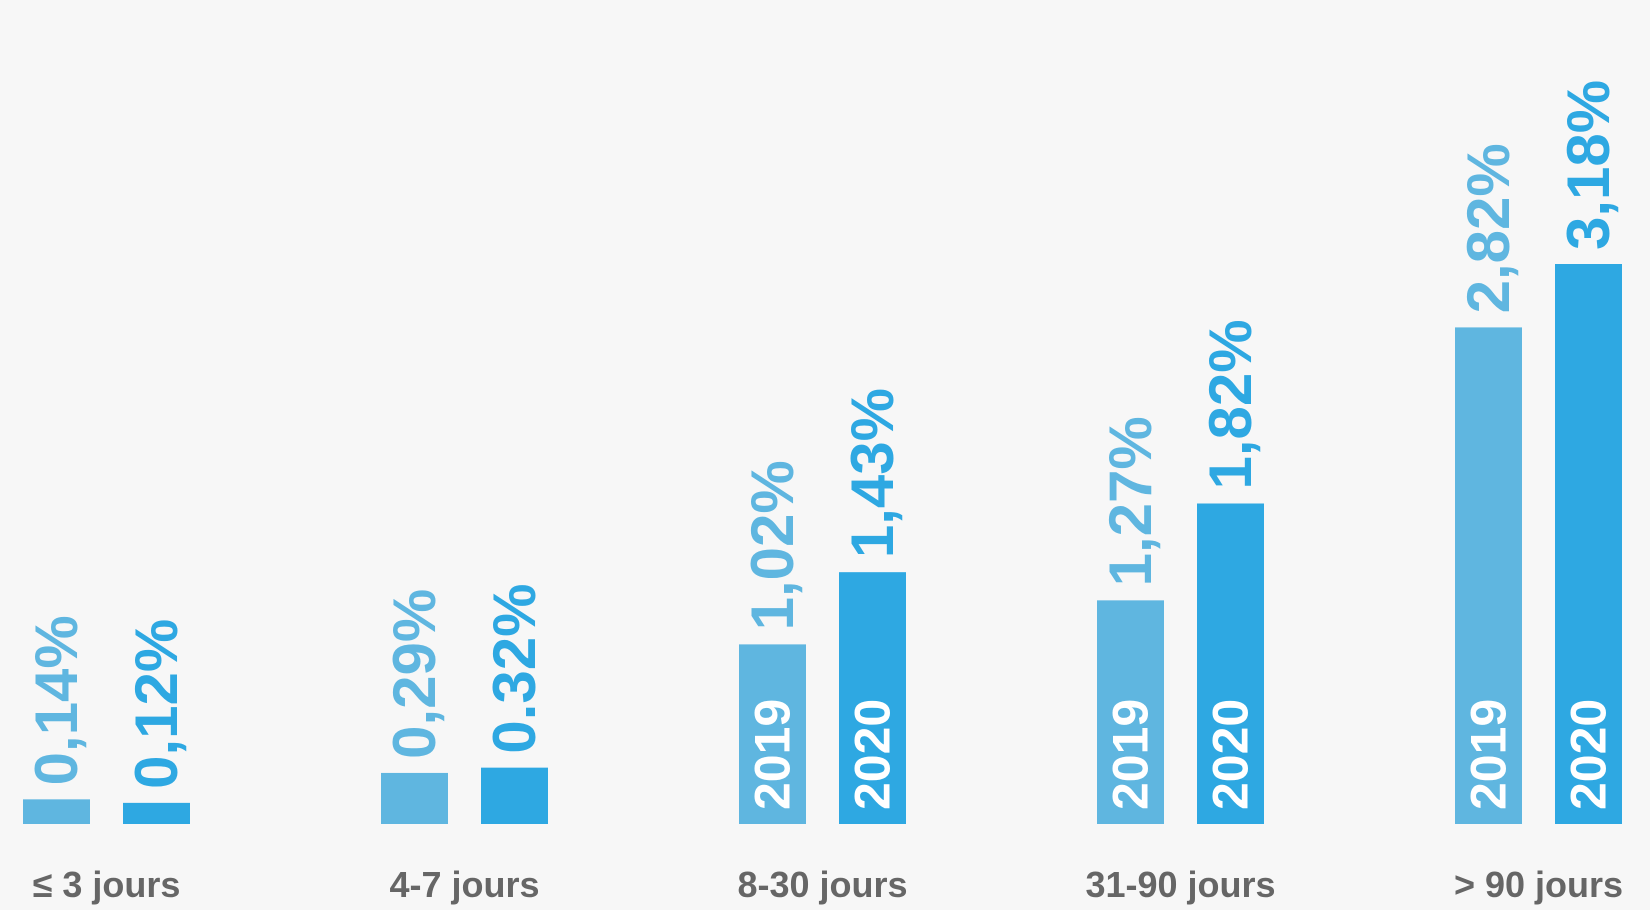  I want to click on value-label: 1,02%, so click(772, 545).